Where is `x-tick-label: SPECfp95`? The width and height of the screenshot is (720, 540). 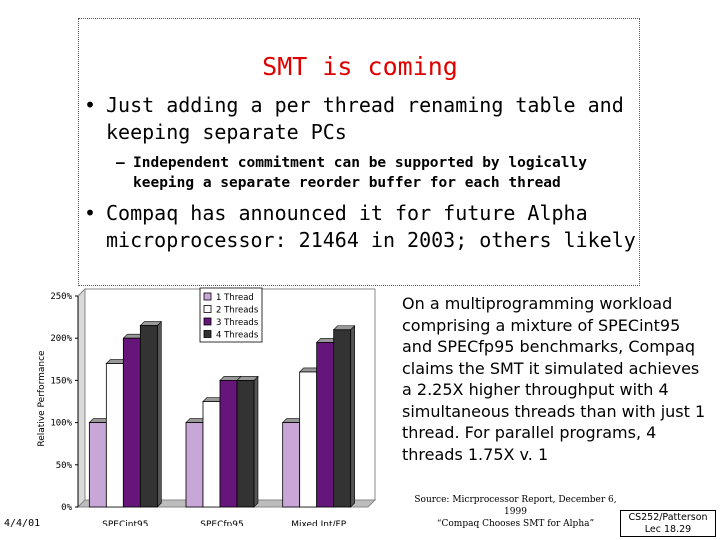
x-tick-label: SPECfp95 is located at coordinates (221, 523).